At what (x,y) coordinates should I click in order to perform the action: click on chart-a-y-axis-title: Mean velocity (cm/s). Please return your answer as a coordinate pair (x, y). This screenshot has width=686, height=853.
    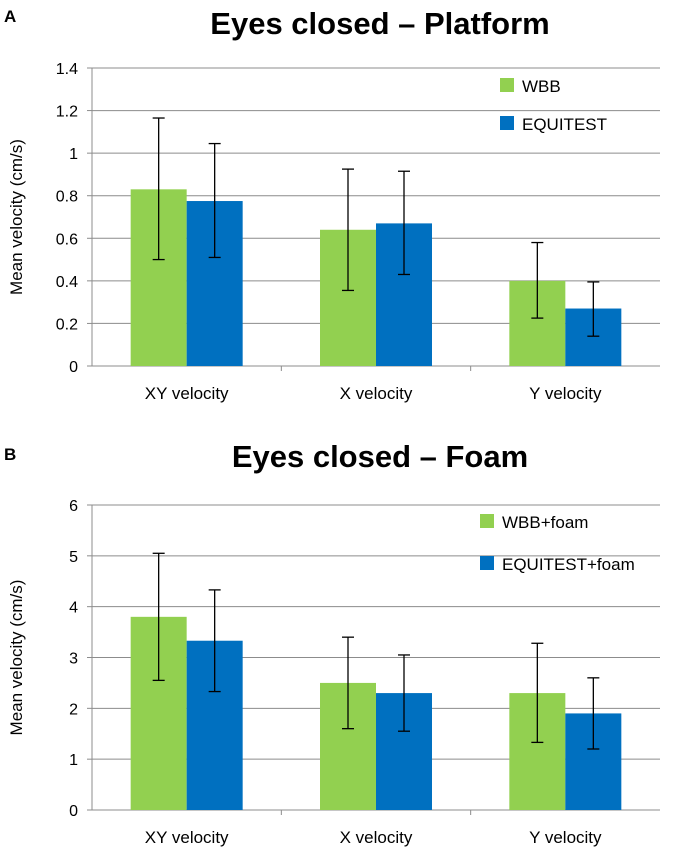
    Looking at the image, I should click on (16, 217).